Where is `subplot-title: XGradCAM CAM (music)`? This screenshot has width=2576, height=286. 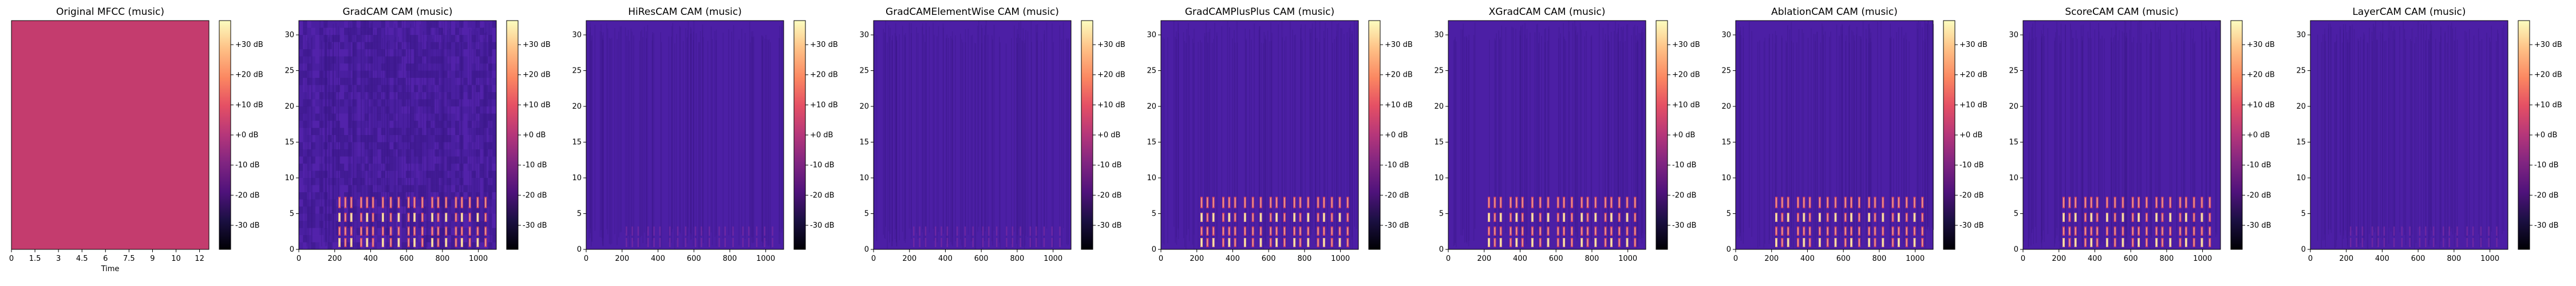
subplot-title: XGradCAM CAM (music) is located at coordinates (1547, 12).